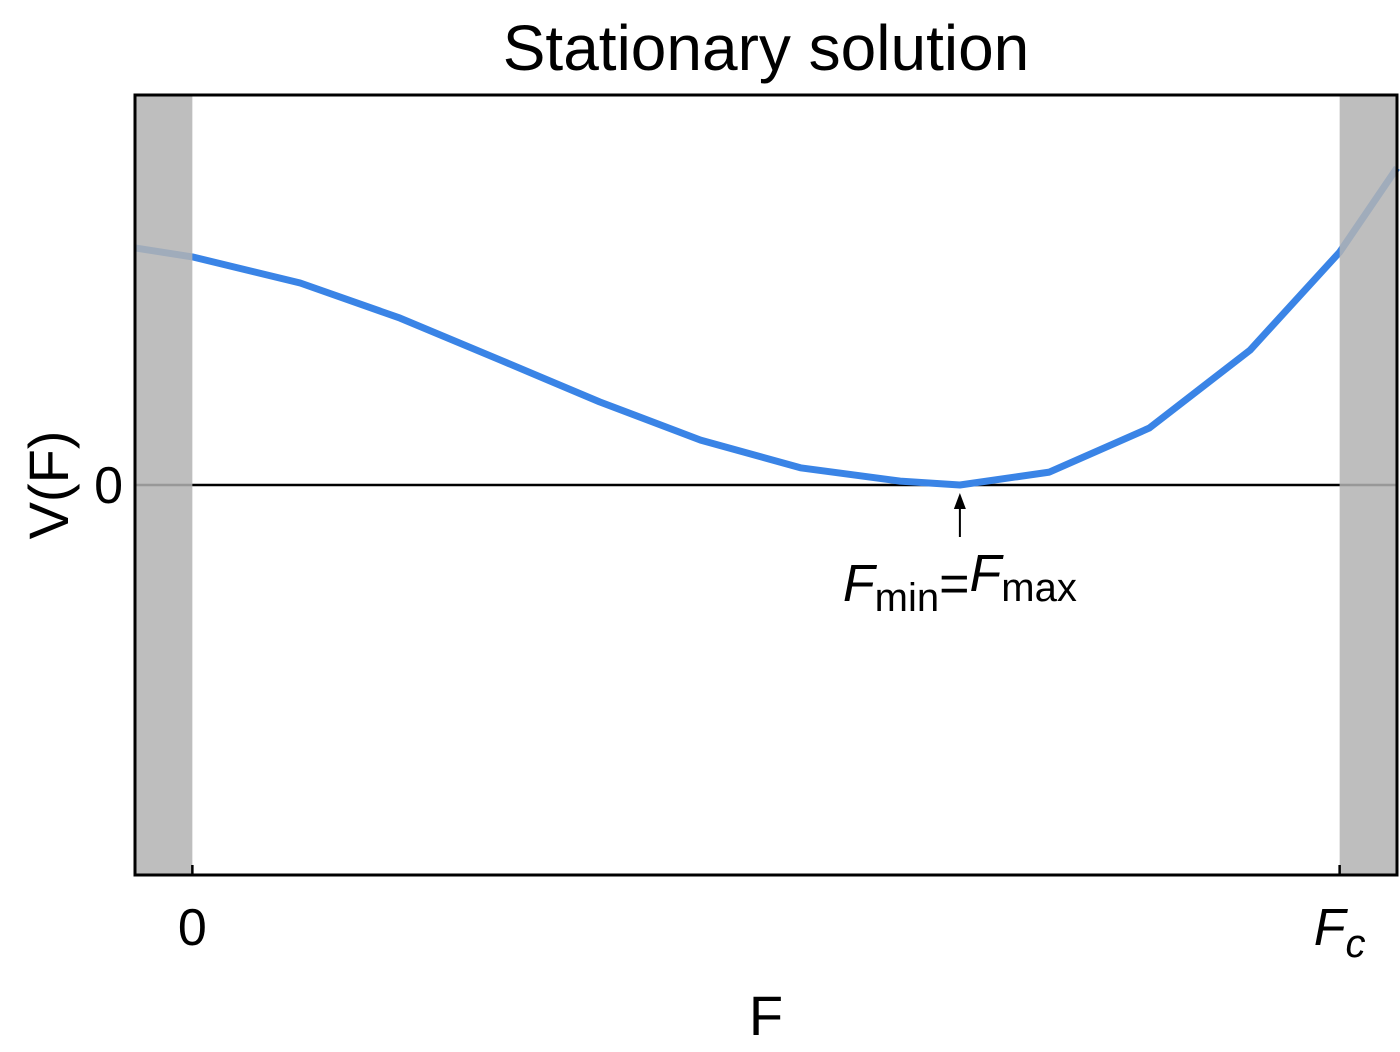 This screenshot has width=1400, height=1052. Describe the element at coordinates (766, 48) in the screenshot. I see `chart-title: Stationary solution` at that location.